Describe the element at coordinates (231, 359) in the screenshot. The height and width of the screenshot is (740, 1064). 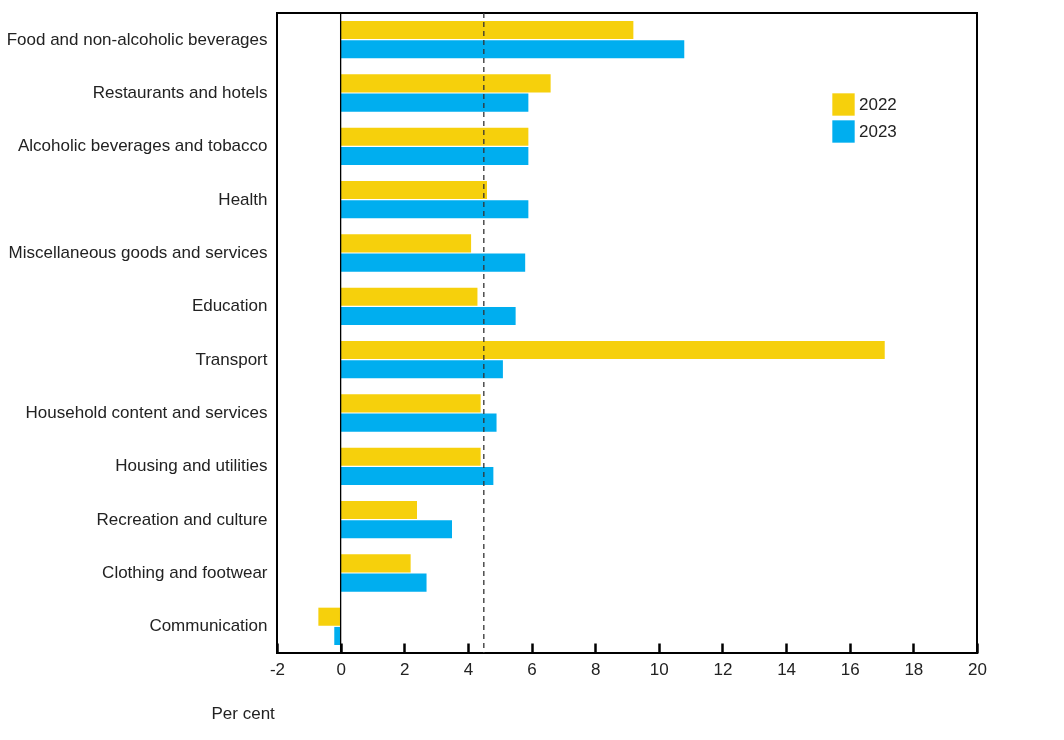
I see `y-tick-label: Transport` at that location.